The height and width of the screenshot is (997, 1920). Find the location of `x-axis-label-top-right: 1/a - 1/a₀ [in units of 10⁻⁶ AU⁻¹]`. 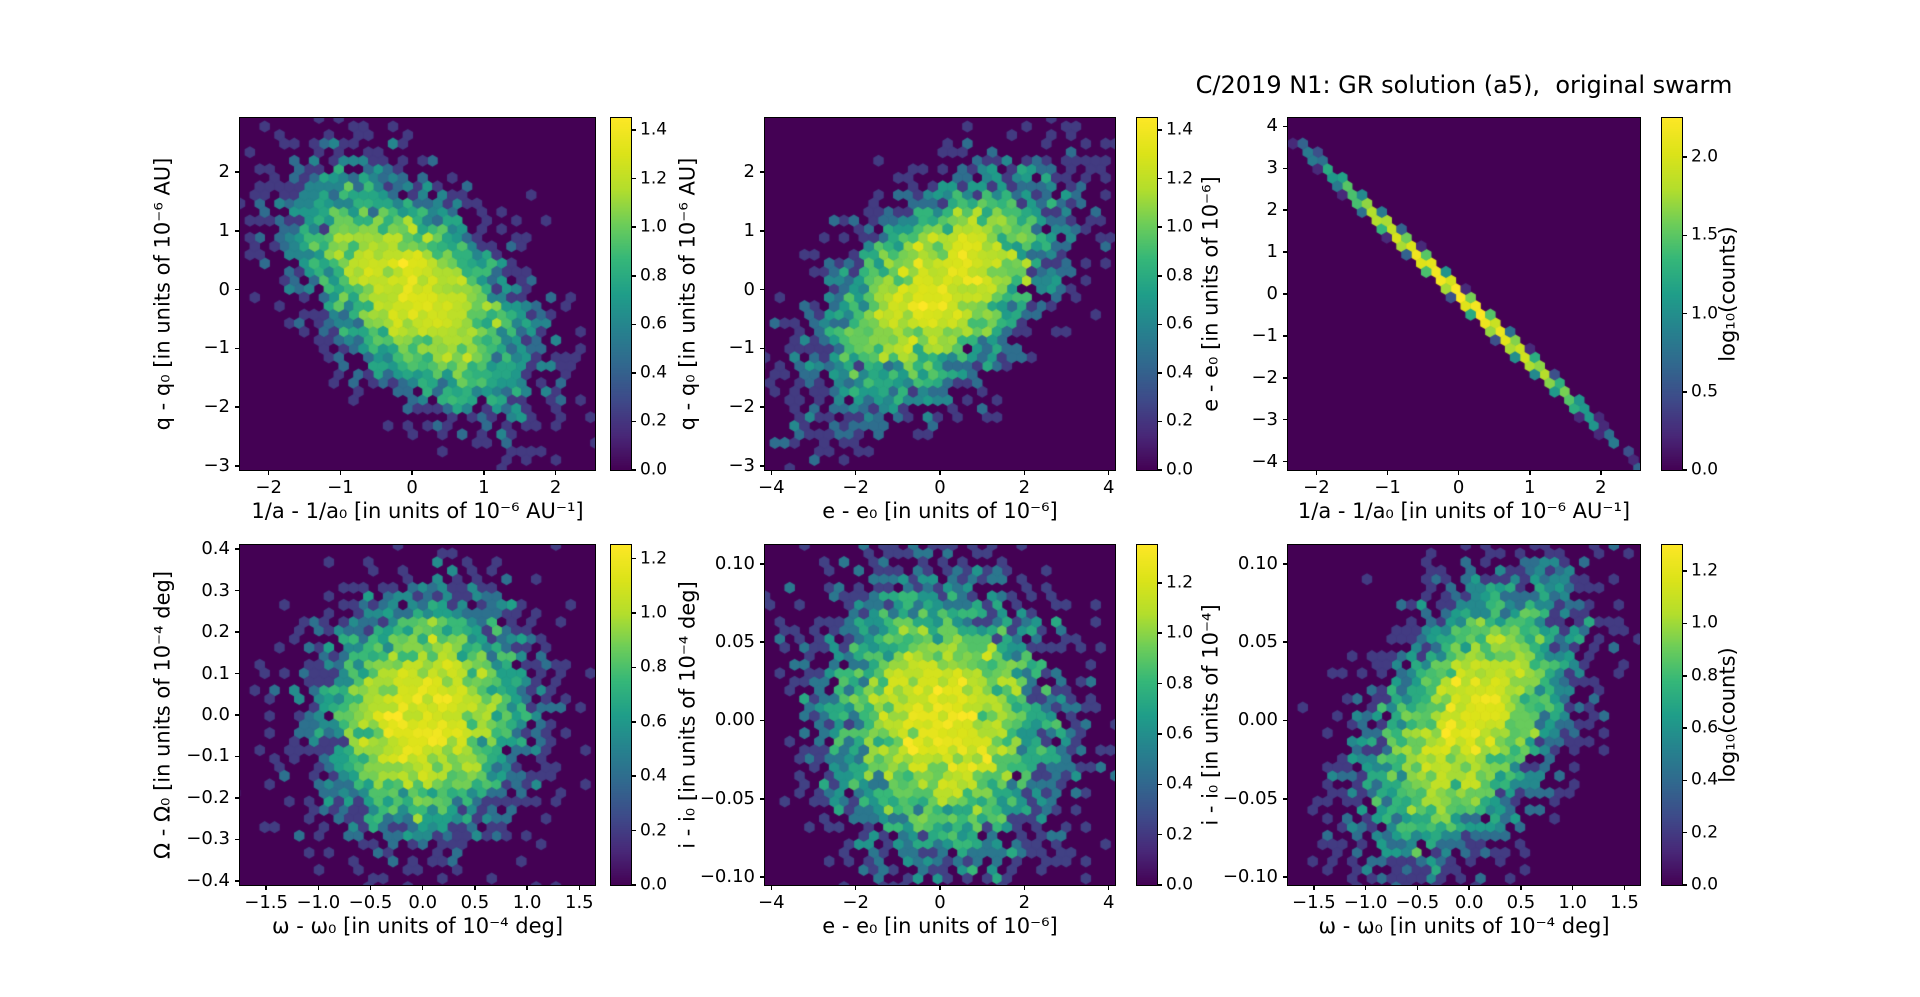

x-axis-label-top-right: 1/a - 1/a₀ [in units of 10⁻⁶ AU⁻¹] is located at coordinates (1464, 511).